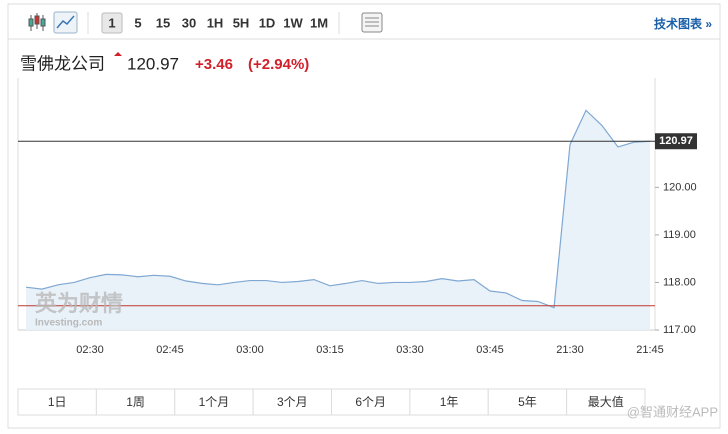  What do you see at coordinates (137, 22) in the screenshot?
I see `interval-button: 5` at bounding box center [137, 22].